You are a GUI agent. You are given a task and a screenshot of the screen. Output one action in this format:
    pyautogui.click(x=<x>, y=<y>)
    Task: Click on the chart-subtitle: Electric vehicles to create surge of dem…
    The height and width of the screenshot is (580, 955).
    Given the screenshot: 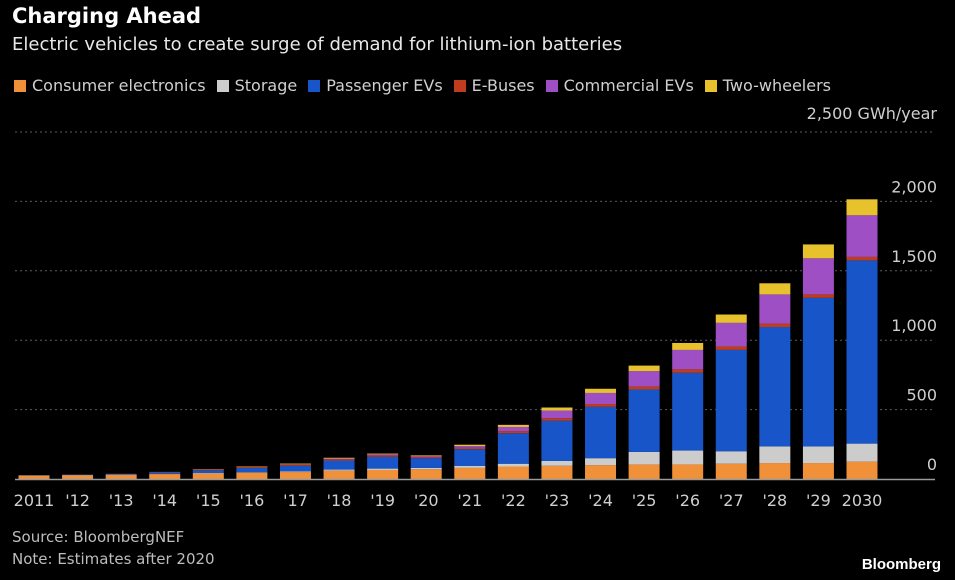 What is the action you would take?
    pyautogui.click(x=317, y=44)
    